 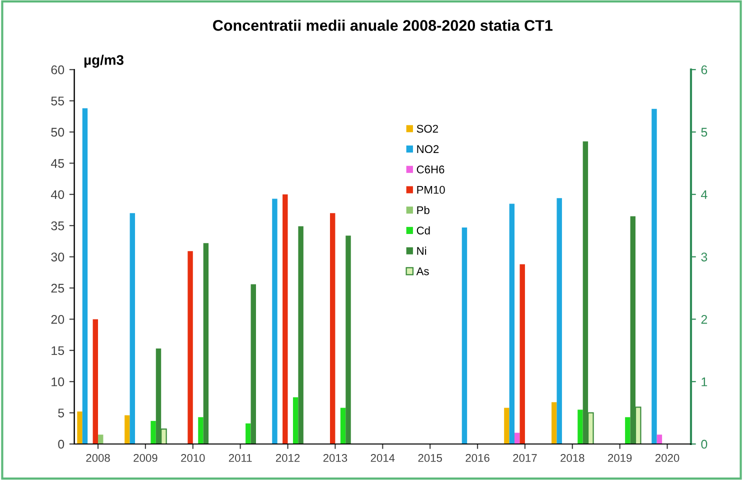 I want to click on x-tick-label: 2018, so click(x=572, y=458).